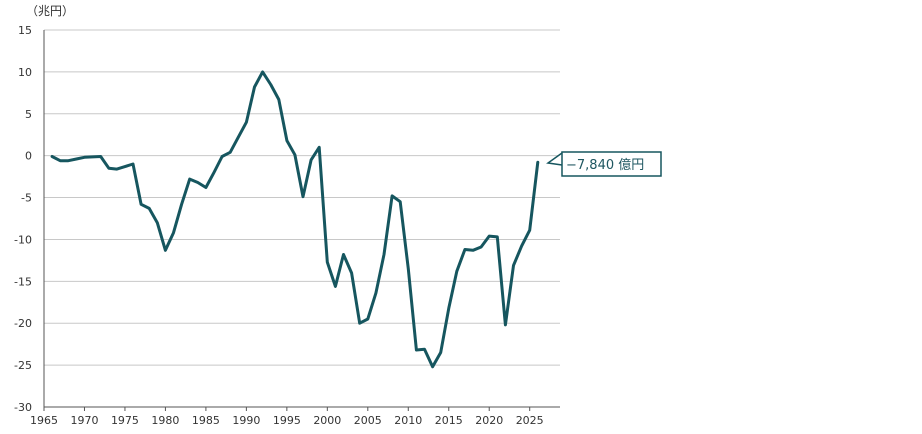  Describe the element at coordinates (23, 365) in the screenshot. I see `y-tick-label: -25` at that location.